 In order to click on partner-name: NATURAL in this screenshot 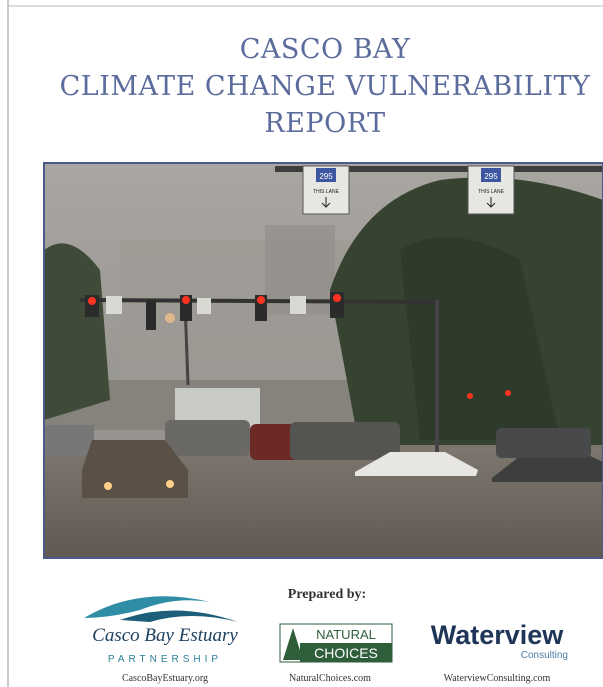, I will do `click(346, 634)`.